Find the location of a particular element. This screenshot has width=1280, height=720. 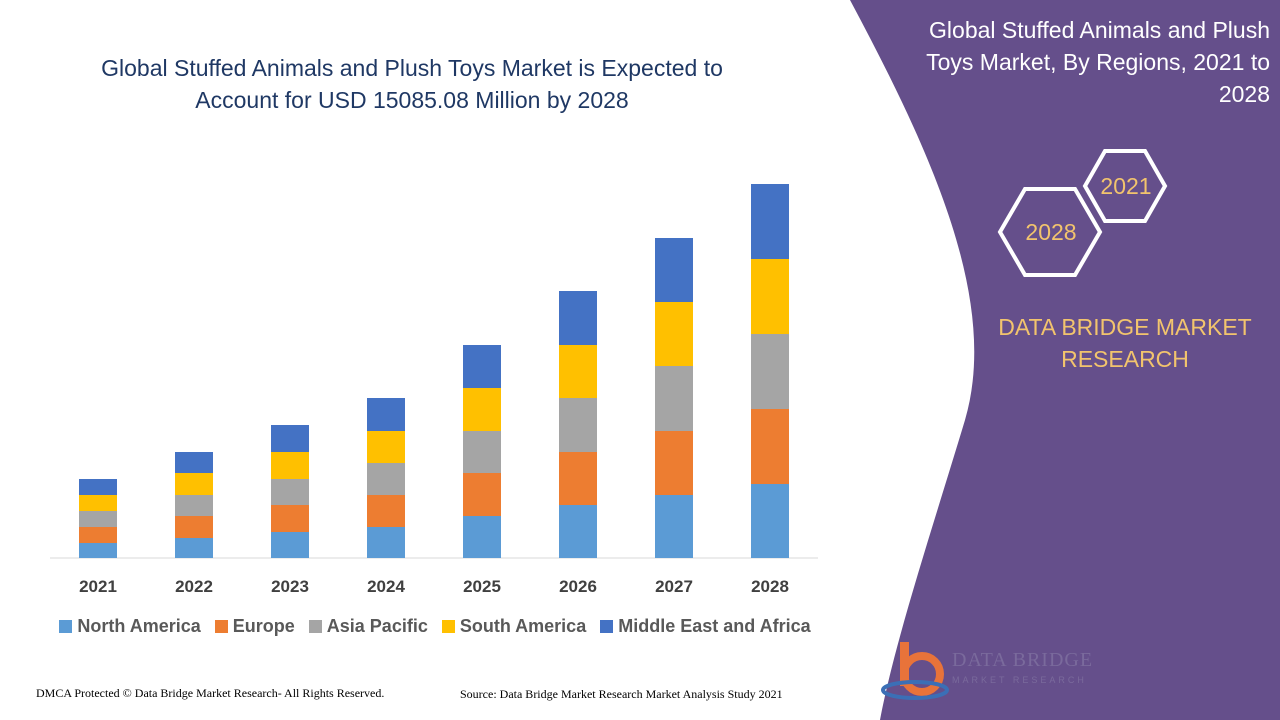

brand-name: DATA BRIDGE MARKET RESEARCH is located at coordinates (1125, 343).